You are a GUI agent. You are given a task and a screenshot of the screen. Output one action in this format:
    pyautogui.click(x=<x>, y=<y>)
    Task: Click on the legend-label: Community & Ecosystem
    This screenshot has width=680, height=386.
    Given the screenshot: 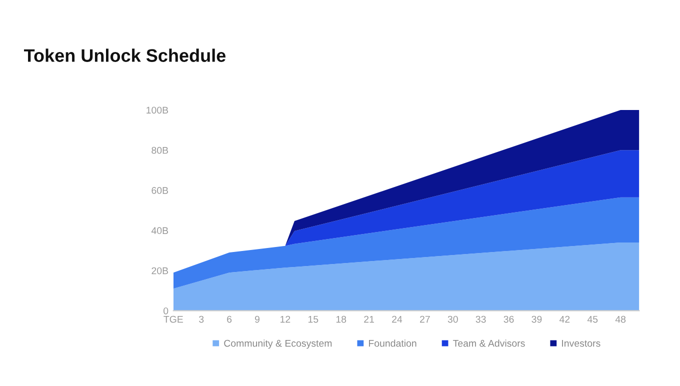 What is the action you would take?
    pyautogui.click(x=278, y=344)
    